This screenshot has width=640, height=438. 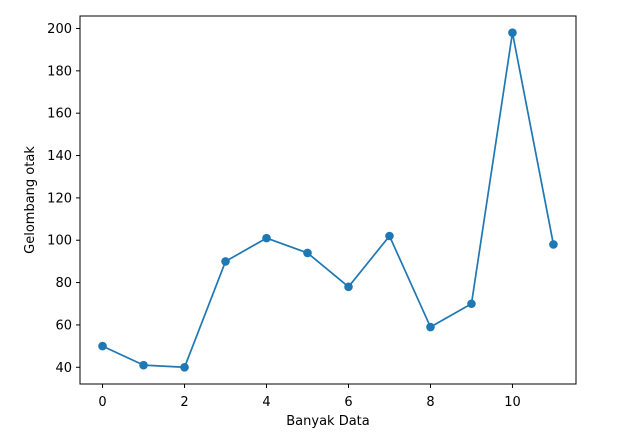 What do you see at coordinates (59, 156) in the screenshot?
I see `y-tick-label: 140` at bounding box center [59, 156].